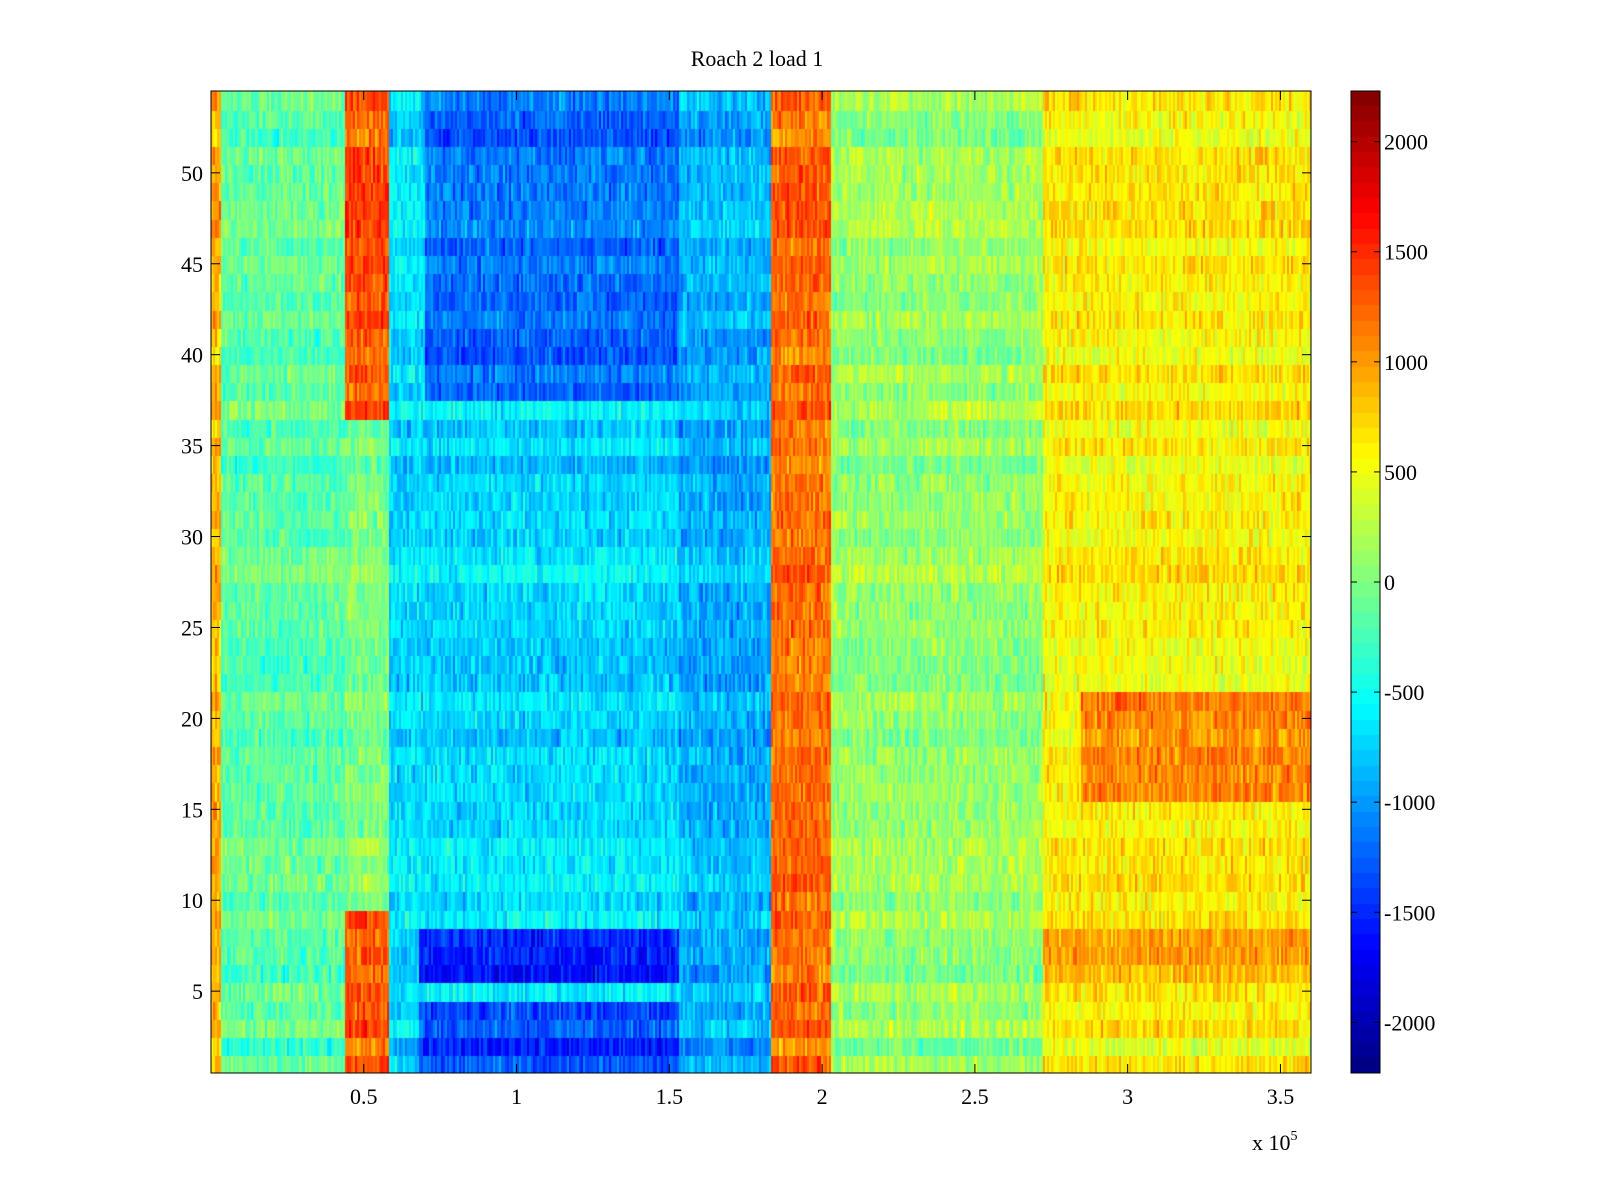  What do you see at coordinates (1406, 362) in the screenshot?
I see `colorbar-tick-label: 1000` at bounding box center [1406, 362].